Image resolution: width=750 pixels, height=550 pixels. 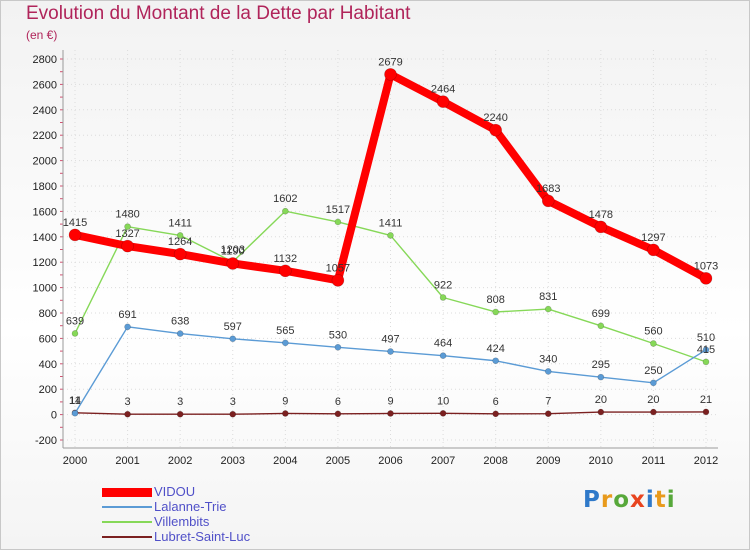 I want to click on y-tick-label: 400, so click(x=48, y=365).